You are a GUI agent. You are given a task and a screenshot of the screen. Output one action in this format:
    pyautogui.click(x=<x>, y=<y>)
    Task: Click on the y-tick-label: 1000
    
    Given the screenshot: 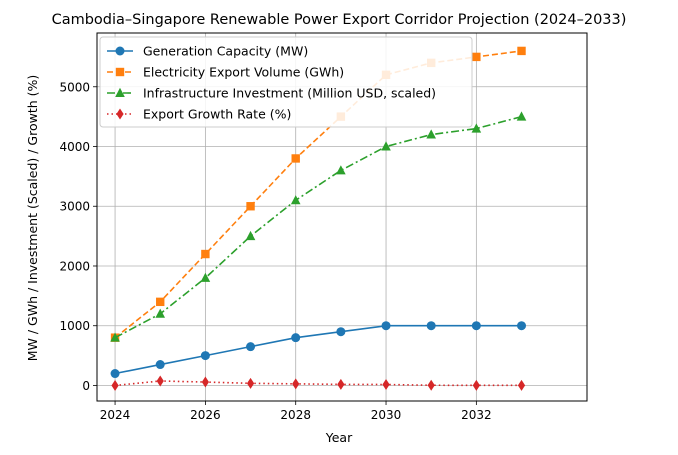 What is the action you would take?
    pyautogui.click(x=74, y=326)
    